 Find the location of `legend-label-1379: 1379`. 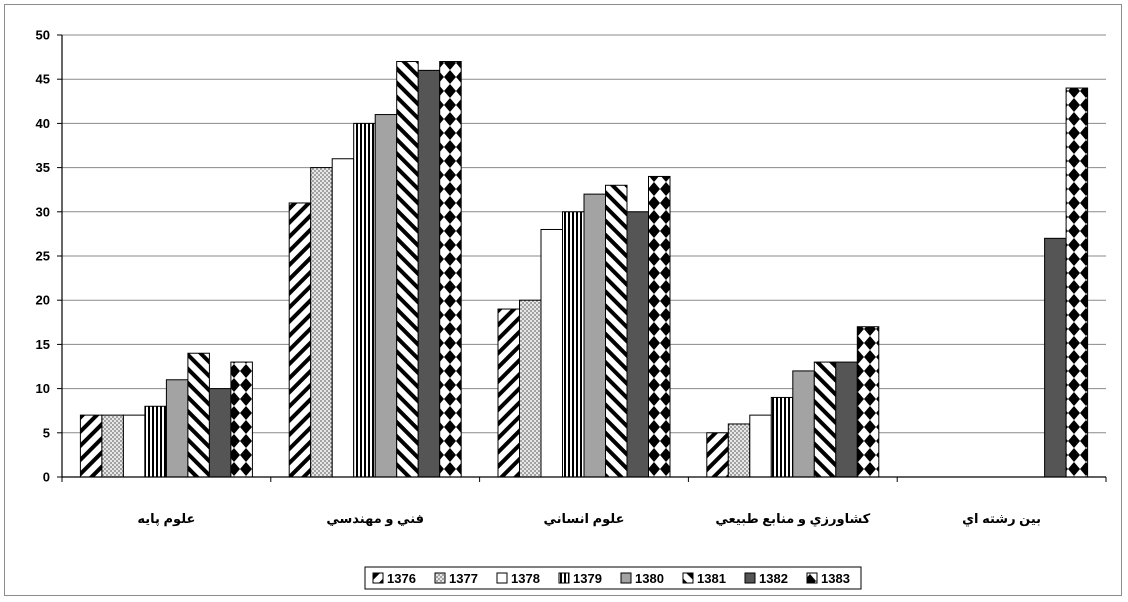

legend-label-1379: 1379 is located at coordinates (587, 578).